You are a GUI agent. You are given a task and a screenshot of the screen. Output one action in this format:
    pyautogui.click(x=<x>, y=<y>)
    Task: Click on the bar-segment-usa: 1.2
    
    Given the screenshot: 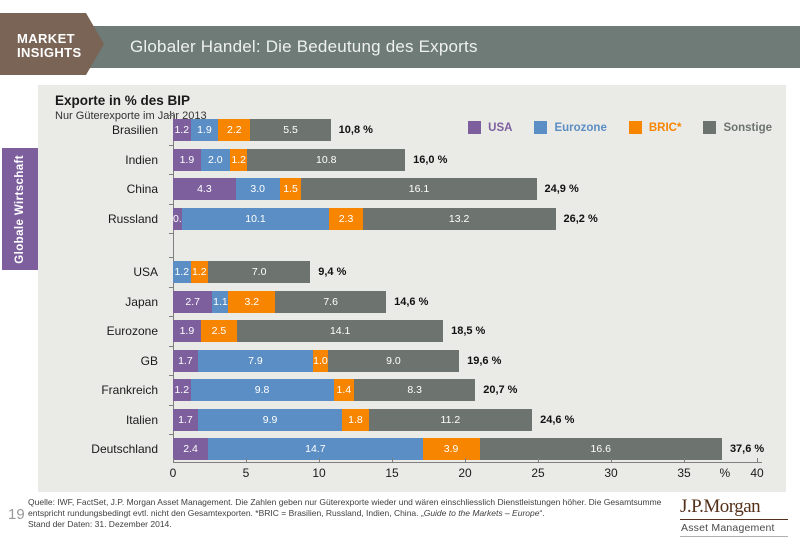 What is the action you would take?
    pyautogui.click(x=182, y=390)
    